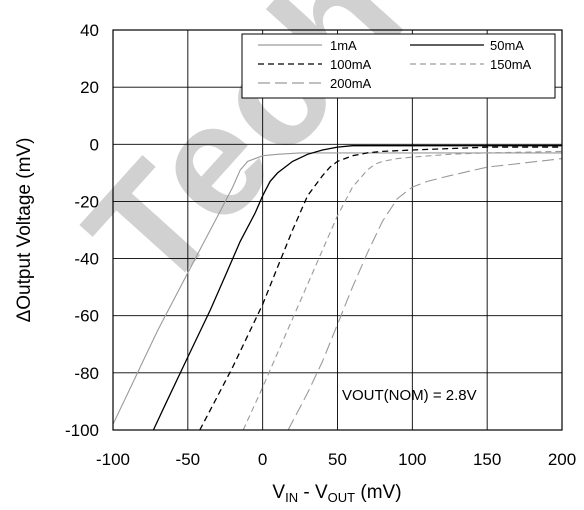 Image resolution: width=584 pixels, height=510 pixels. Describe the element at coordinates (378, 492) in the screenshot. I see `x-axis-label-unit: (mV)` at that location.